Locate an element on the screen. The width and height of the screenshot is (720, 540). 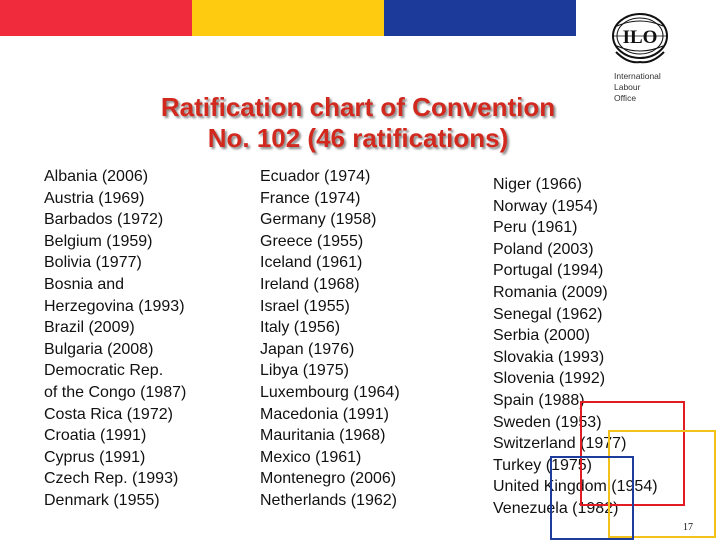
country-entry: Luxembourg (1964) is located at coordinates (330, 392).